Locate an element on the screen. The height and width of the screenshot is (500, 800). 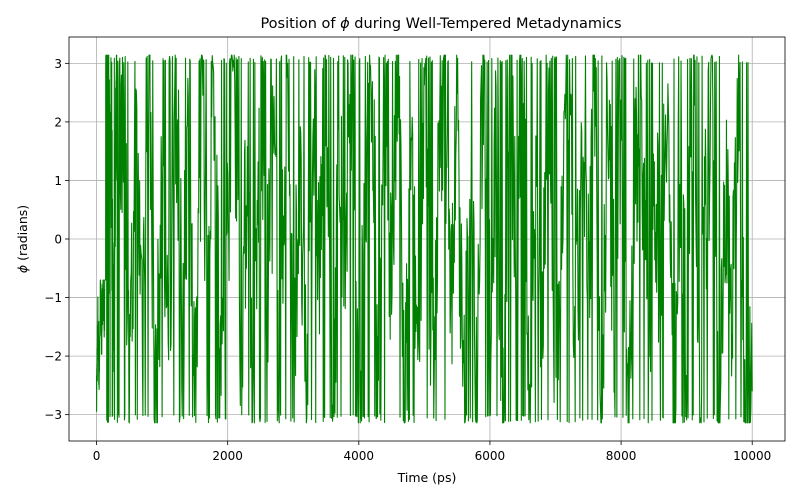
y-axis-label: ϕ (radians) is located at coordinates (22, 239).